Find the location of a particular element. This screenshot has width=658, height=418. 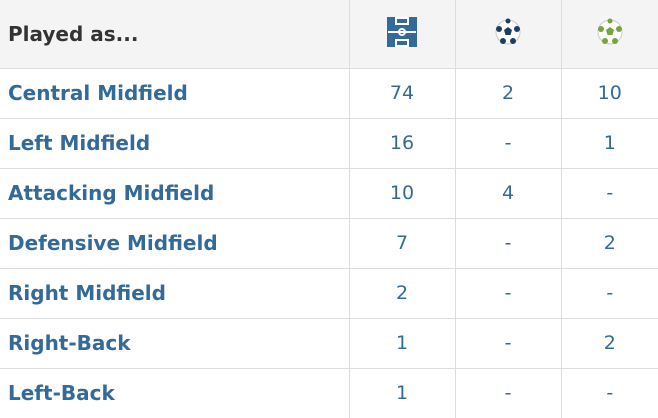

pitch-icon is located at coordinates (401, 34).